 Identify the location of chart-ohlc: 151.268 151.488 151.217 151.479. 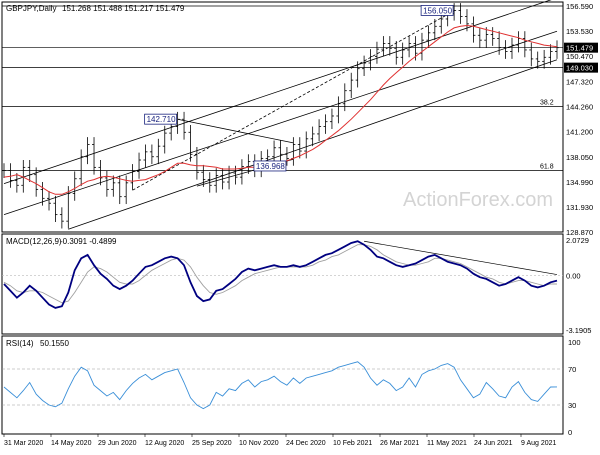
(123, 8).